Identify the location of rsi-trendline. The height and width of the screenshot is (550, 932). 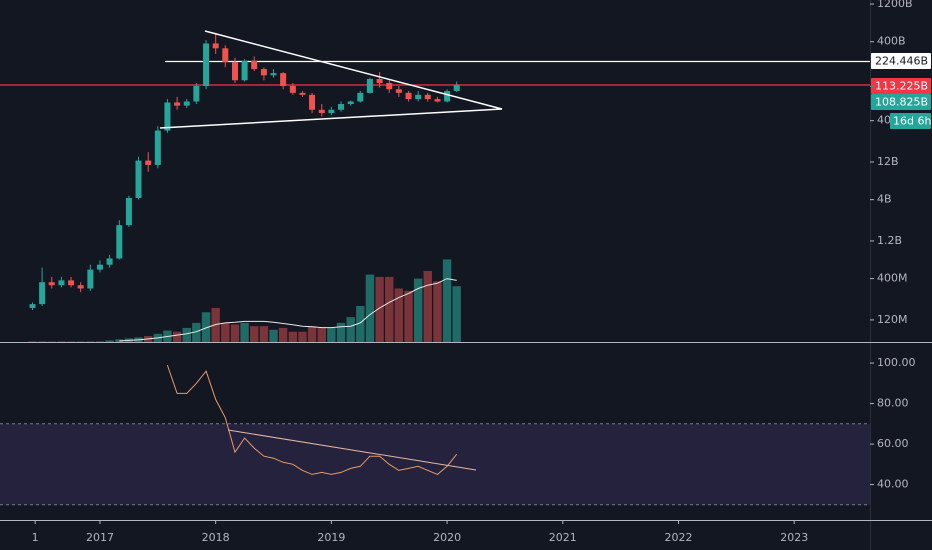
(352, 450).